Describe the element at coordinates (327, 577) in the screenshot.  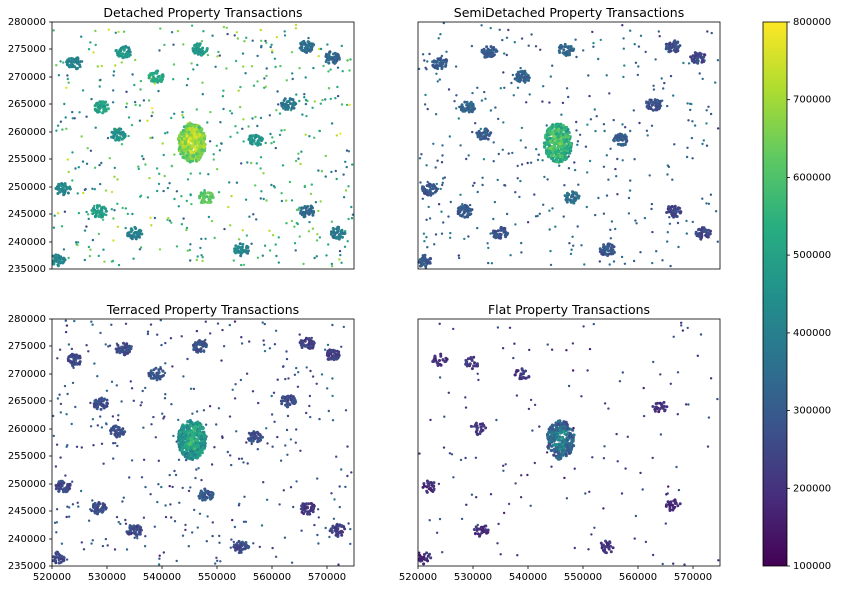
I see `x-tick-label: 570000` at that location.